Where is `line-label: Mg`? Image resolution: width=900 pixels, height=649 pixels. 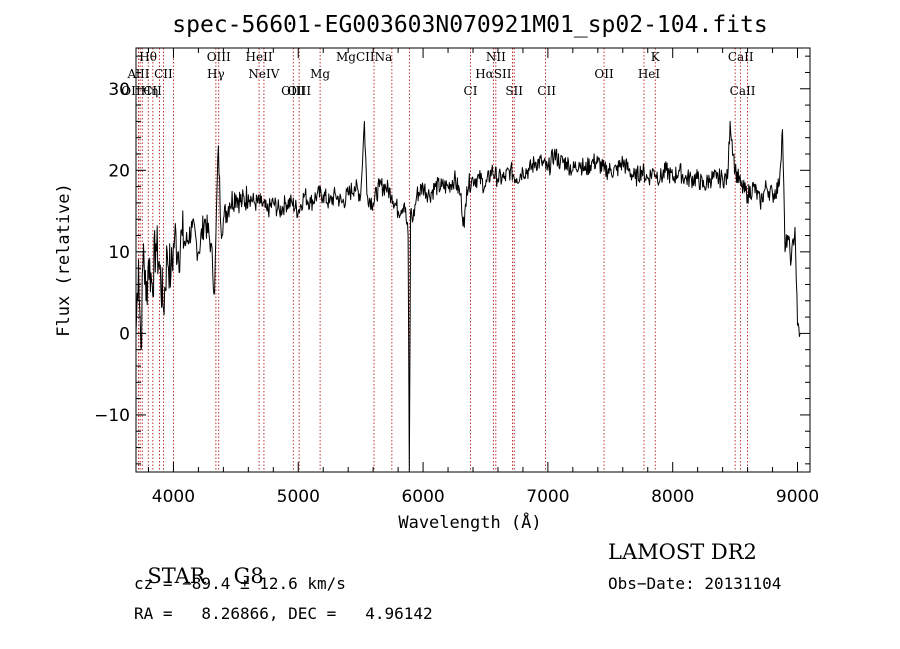
line-label: Mg is located at coordinates (320, 74).